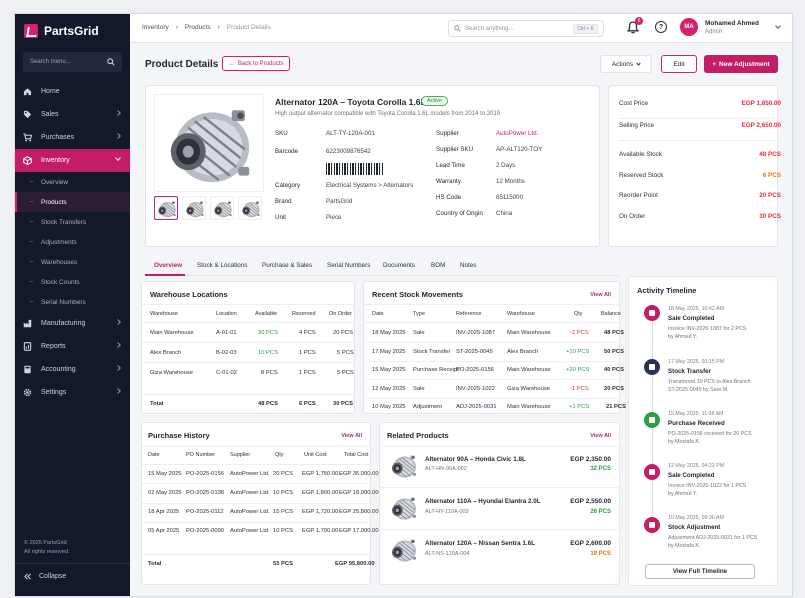 The height and width of the screenshot is (598, 805). I want to click on field-label: Unit, so click(281, 217).